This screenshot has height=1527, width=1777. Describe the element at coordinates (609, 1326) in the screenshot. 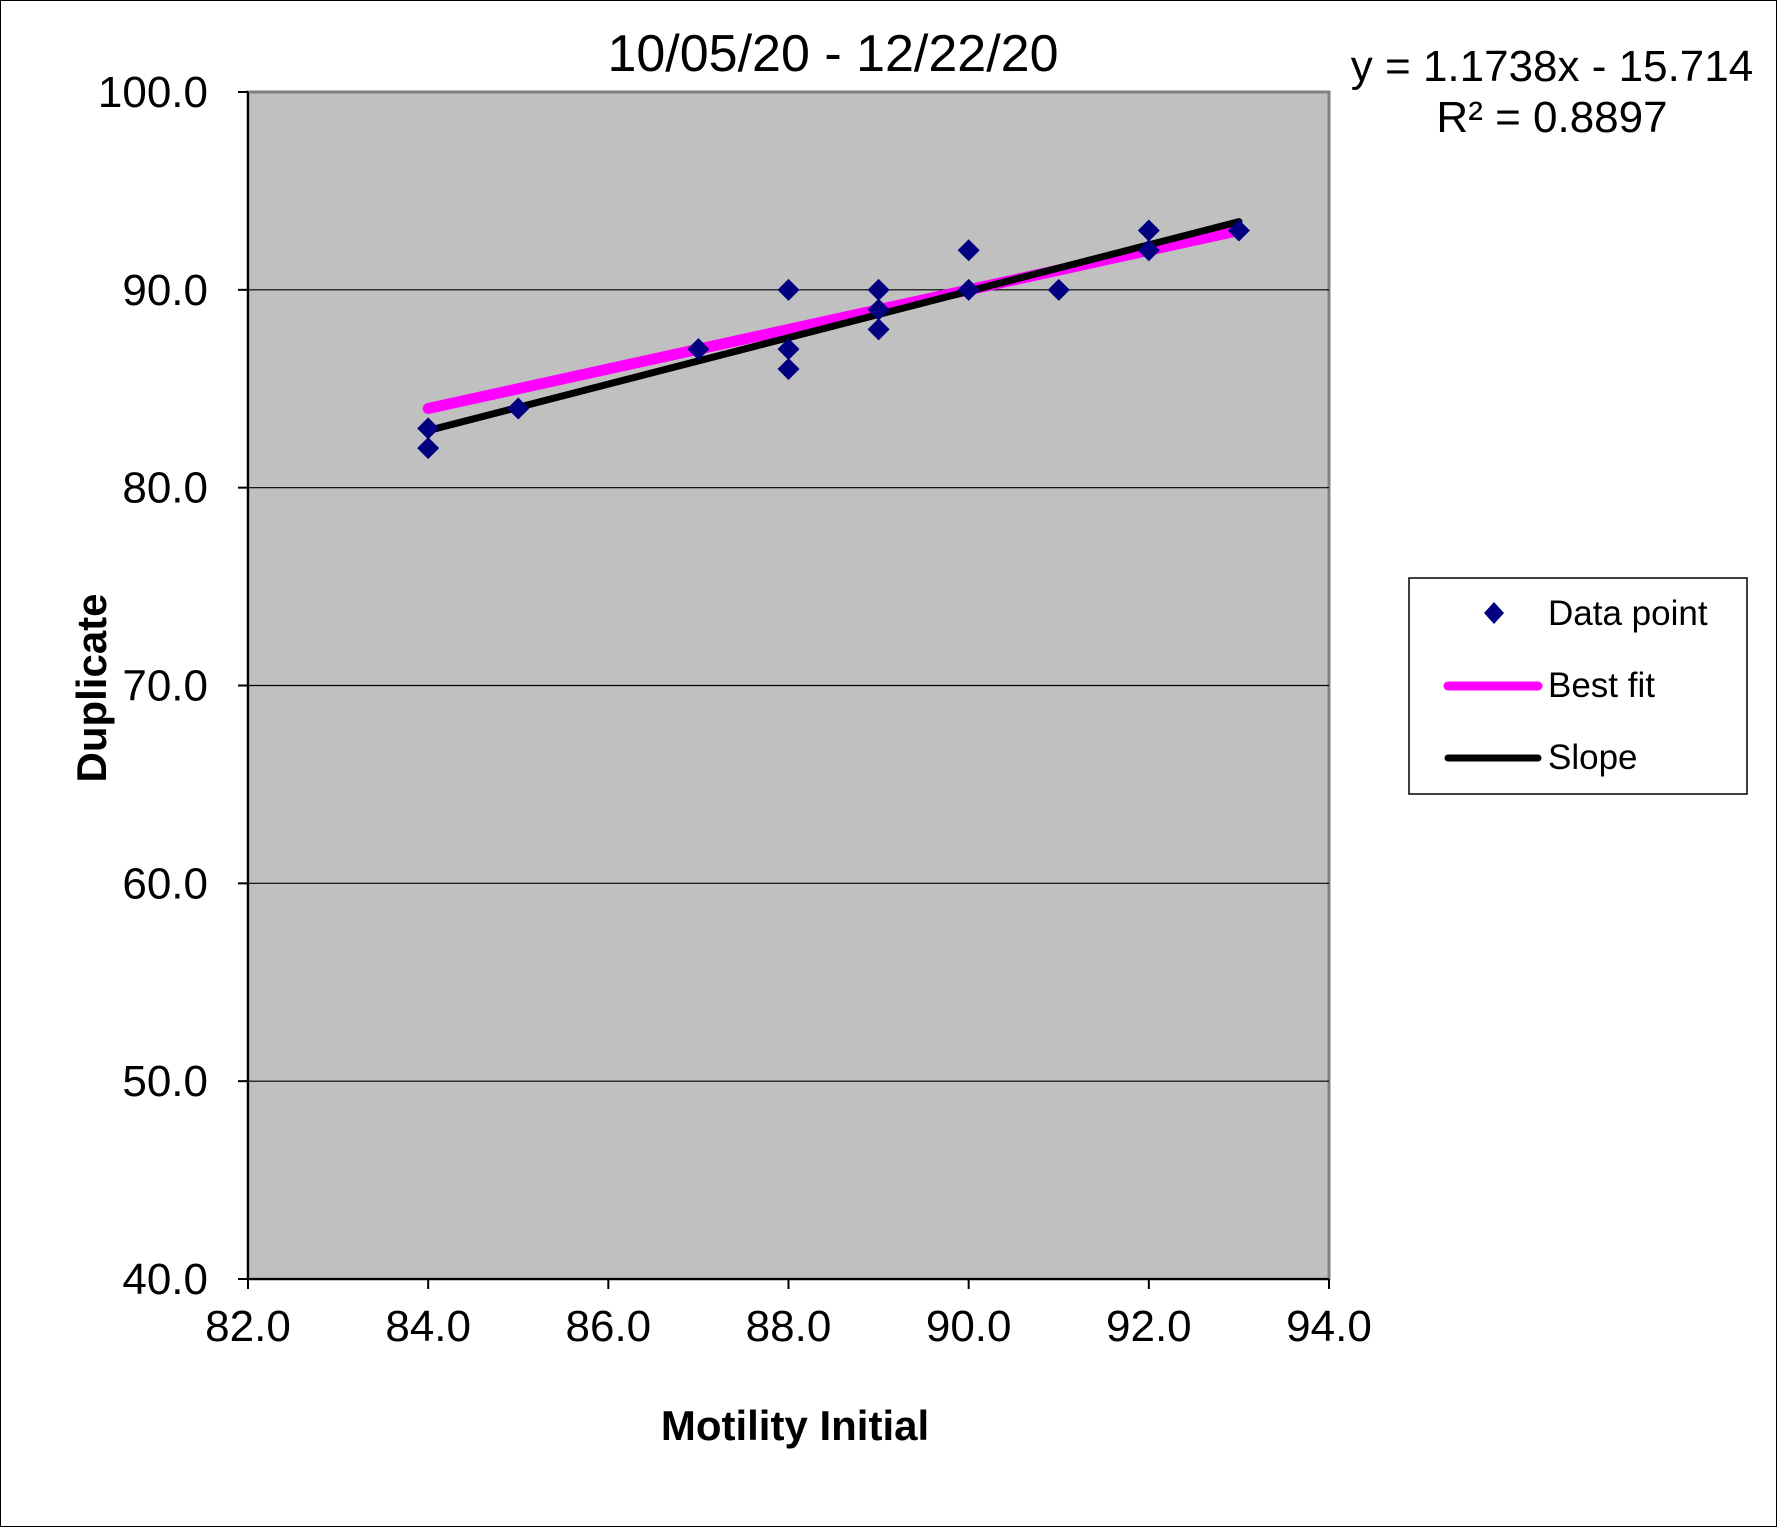

I see `x-tick-label: 86.0` at that location.